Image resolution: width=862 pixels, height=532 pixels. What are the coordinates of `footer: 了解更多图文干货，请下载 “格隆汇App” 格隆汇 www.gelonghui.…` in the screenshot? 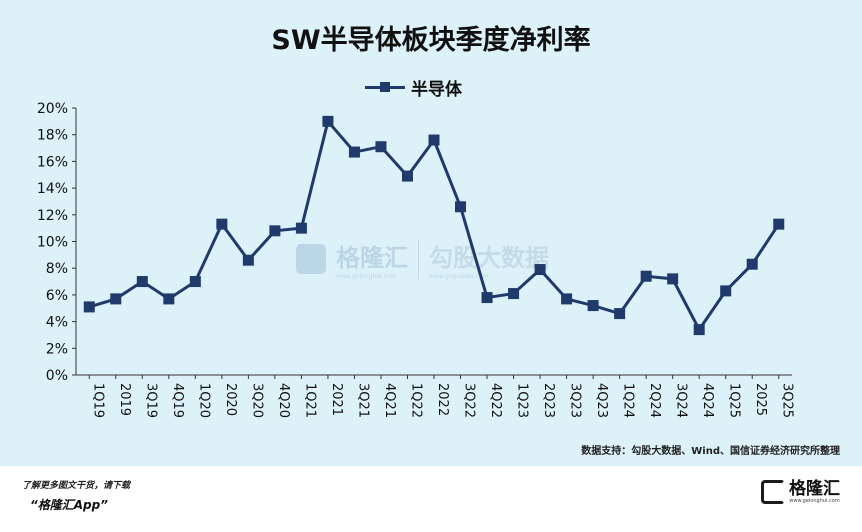 It's located at (431, 499).